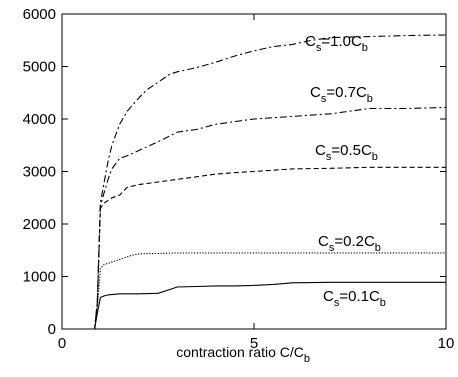  Describe the element at coordinates (39, 14) in the screenshot. I see `y-tick-label: 6000` at that location.